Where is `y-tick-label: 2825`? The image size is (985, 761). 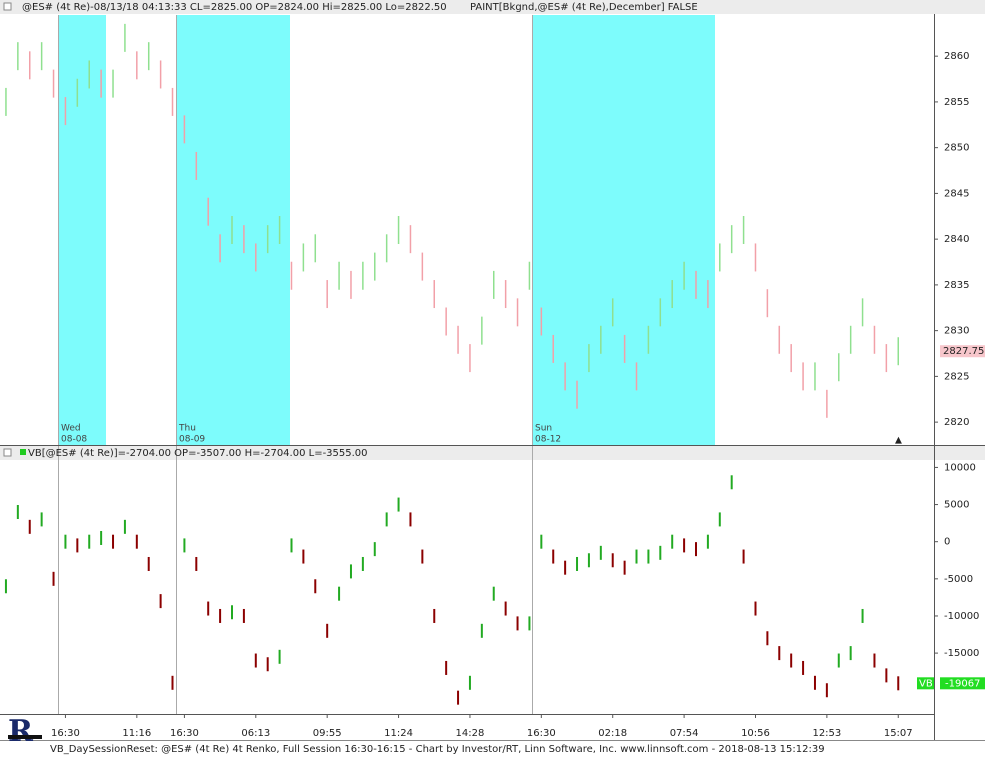
y-tick-label: 2825 is located at coordinates (956, 376).